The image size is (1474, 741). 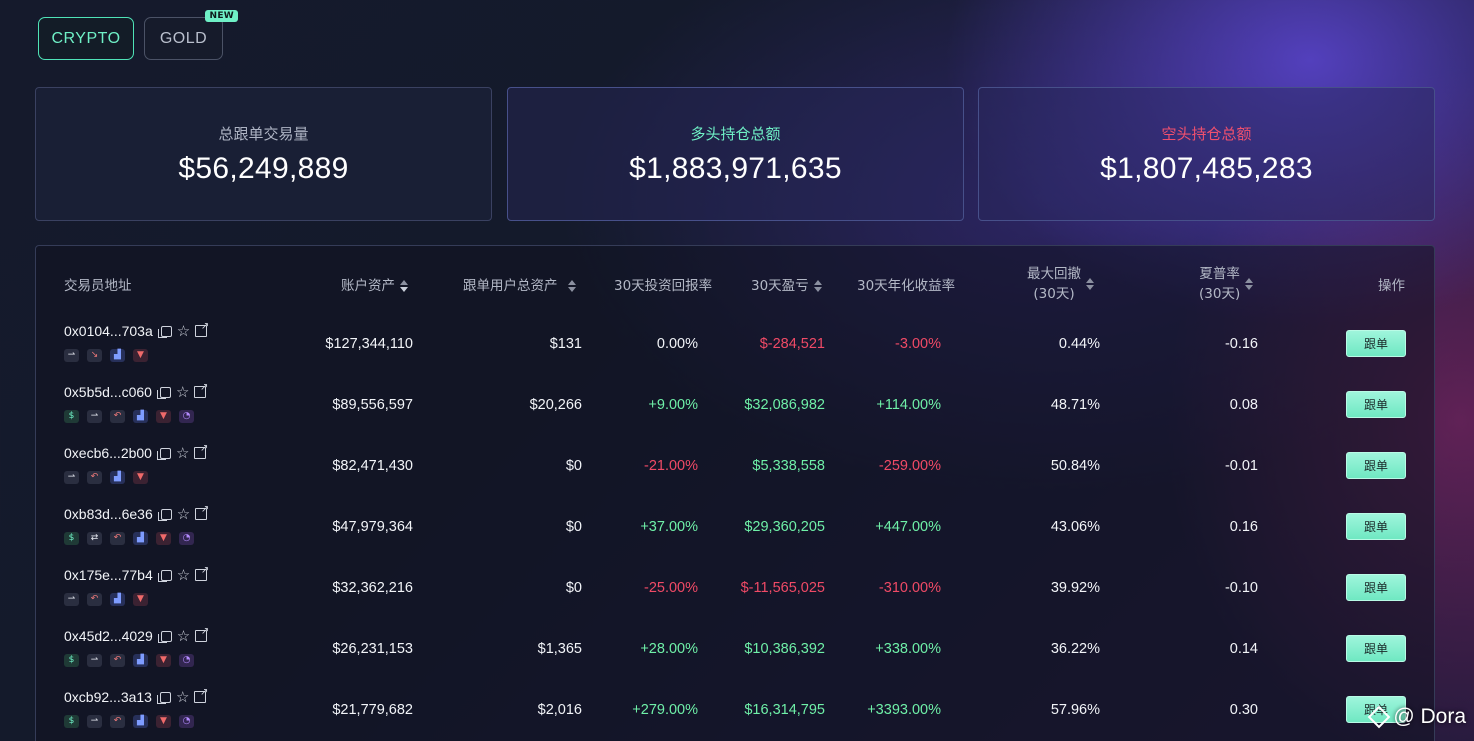 I want to click on cell-roi-30d: +279.00%, so click(x=665, y=710).